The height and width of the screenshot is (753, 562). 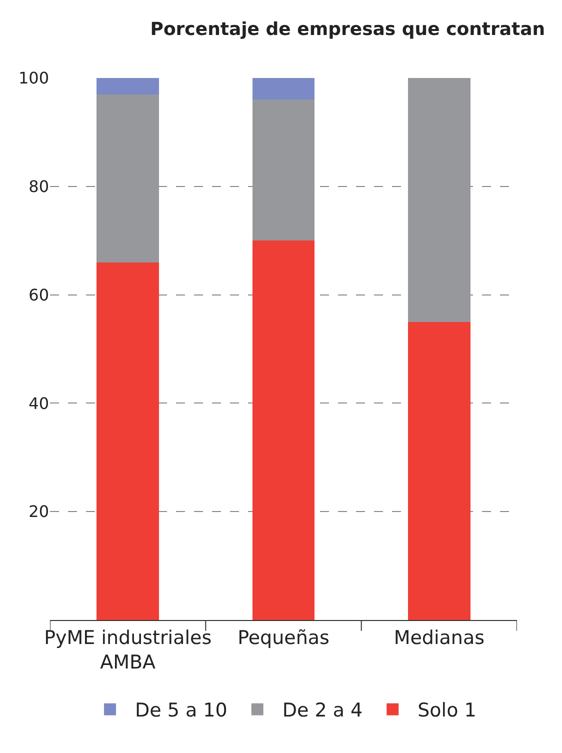 I want to click on y-tick-label: 40, so click(x=38, y=403).